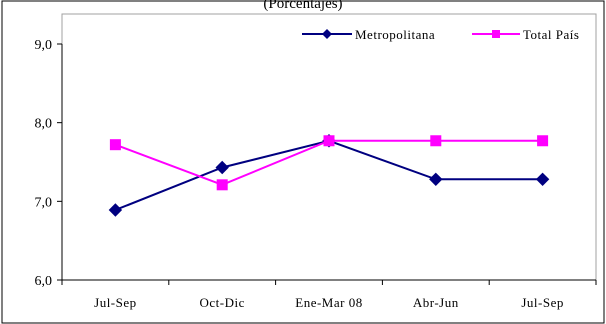 The width and height of the screenshot is (606, 324). What do you see at coordinates (551, 34) in the screenshot?
I see `legend-label: Total País` at bounding box center [551, 34].